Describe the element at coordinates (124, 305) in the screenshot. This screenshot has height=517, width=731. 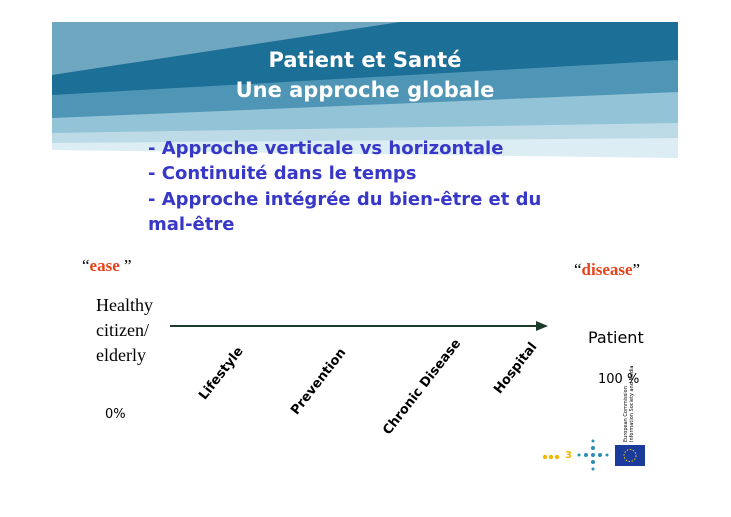
I see `start-line: Healthy` at that location.